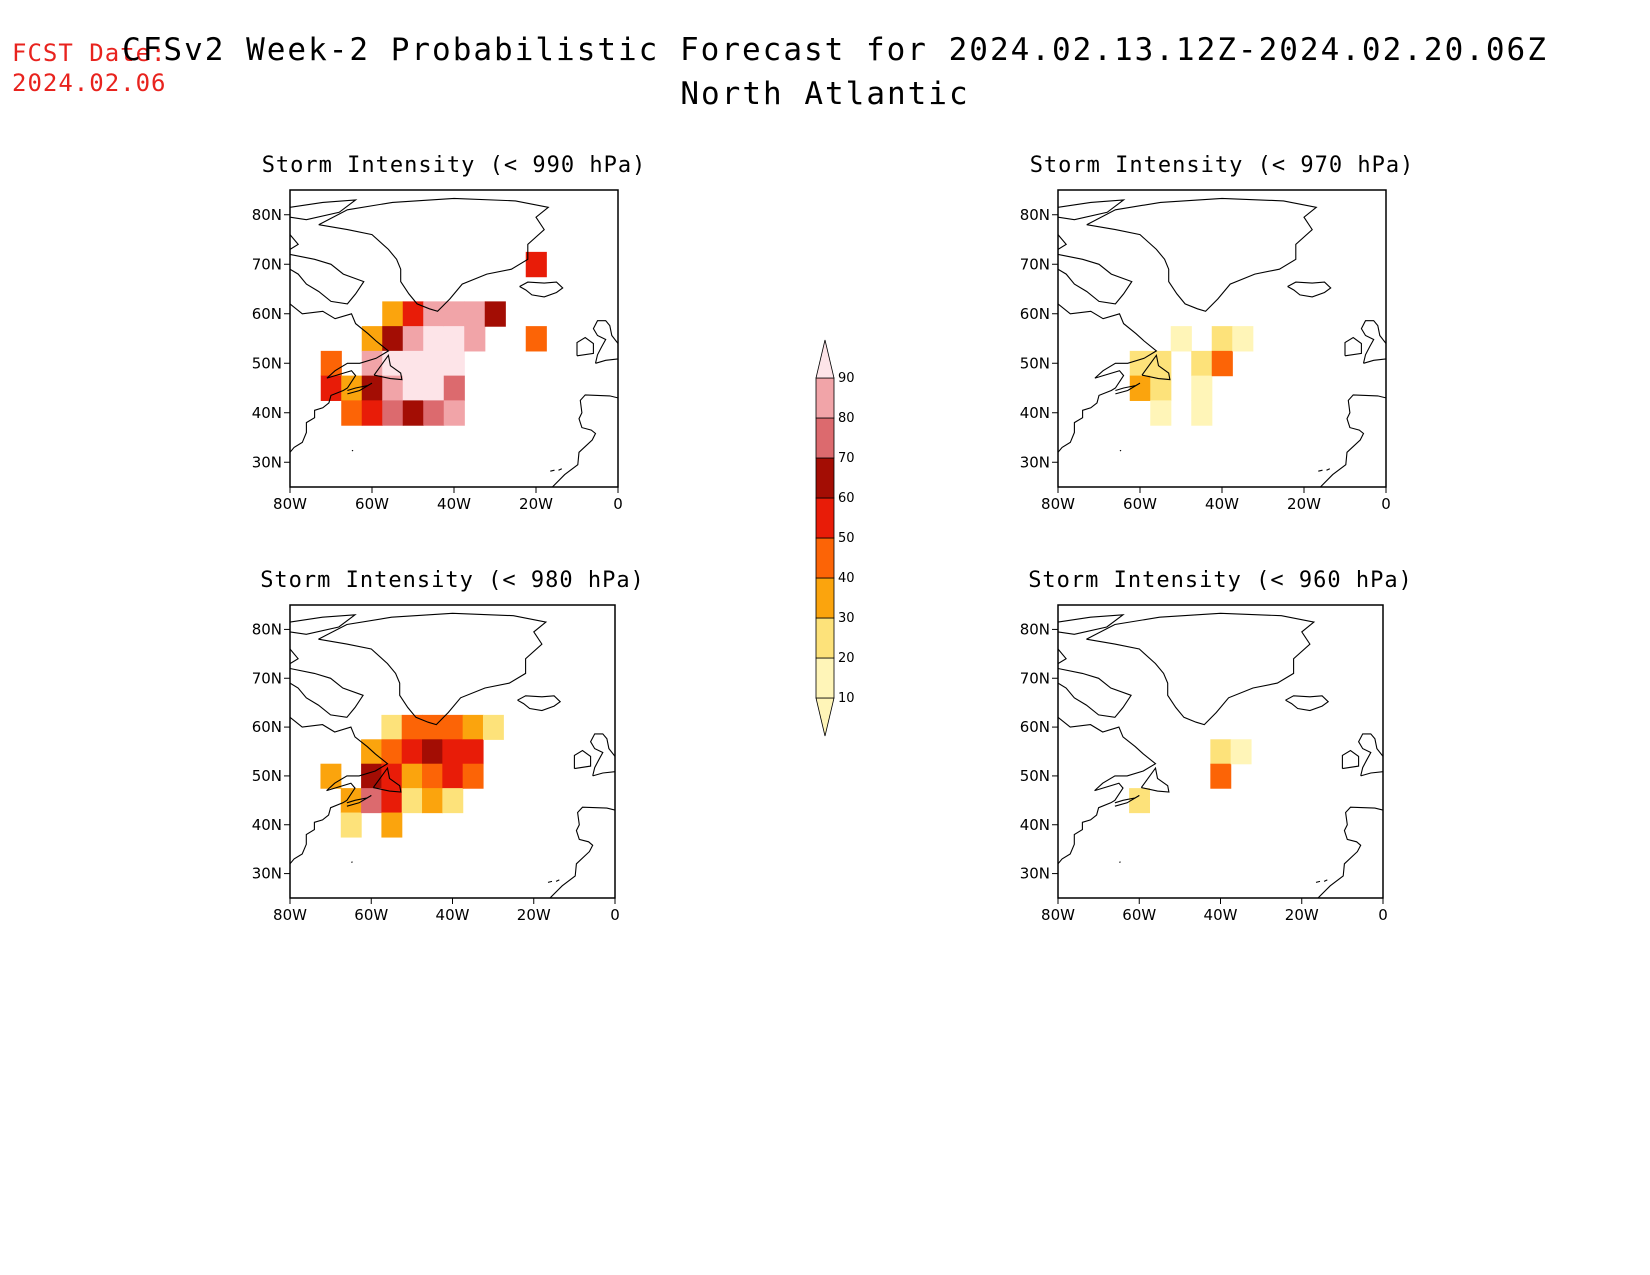 This screenshot has height=1275, width=1650. I want to click on colorbar-label: 90, so click(846, 378).